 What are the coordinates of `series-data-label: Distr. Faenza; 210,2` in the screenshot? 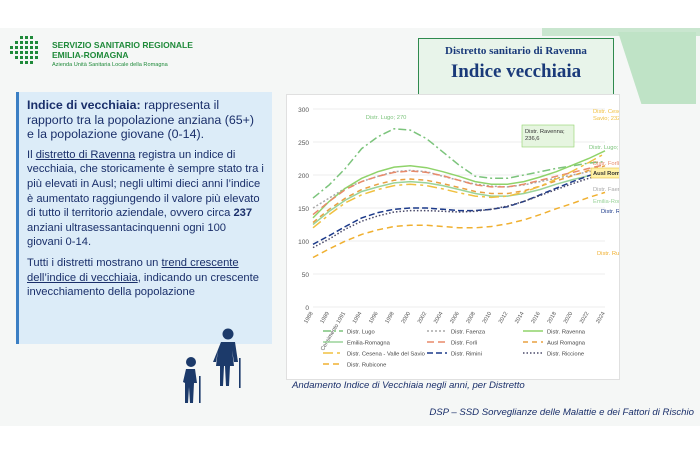 It's located at (606, 190).